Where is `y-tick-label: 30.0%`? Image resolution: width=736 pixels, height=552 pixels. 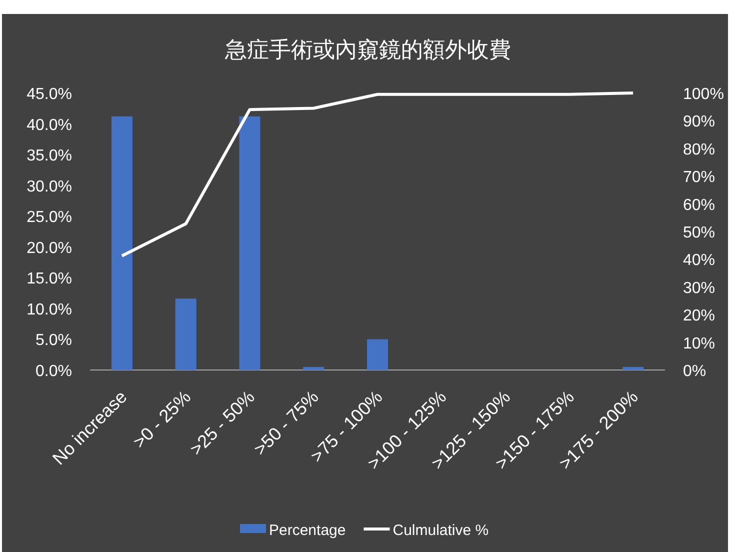 y-tick-label: 30.0% is located at coordinates (49, 187).